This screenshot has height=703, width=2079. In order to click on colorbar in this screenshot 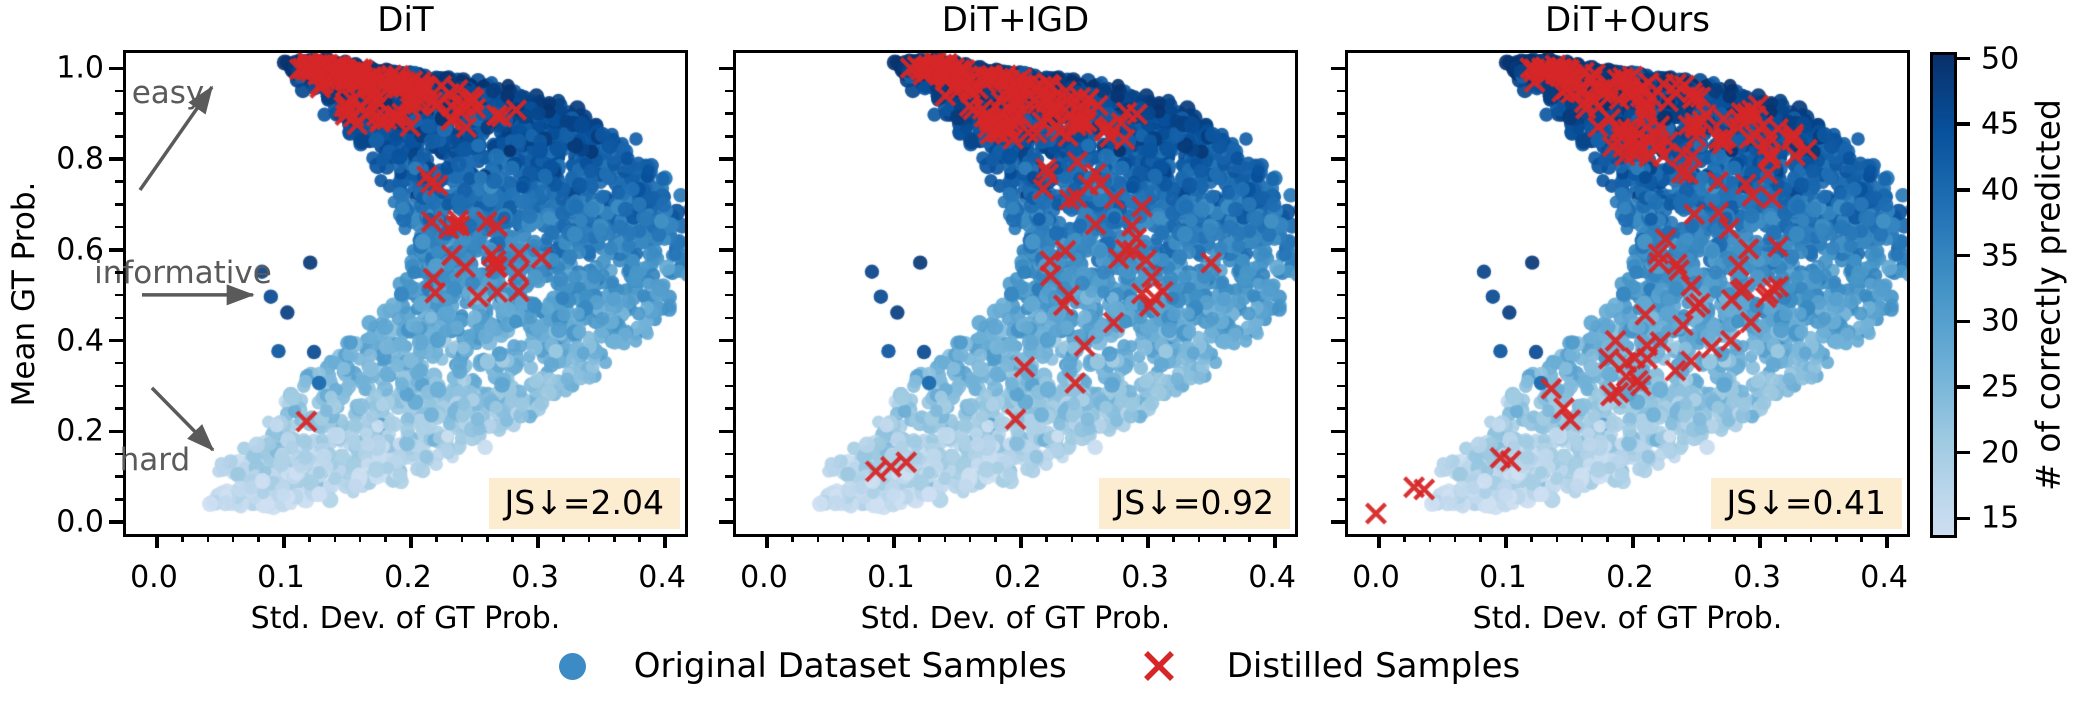, I will do `click(1943, 295)`.